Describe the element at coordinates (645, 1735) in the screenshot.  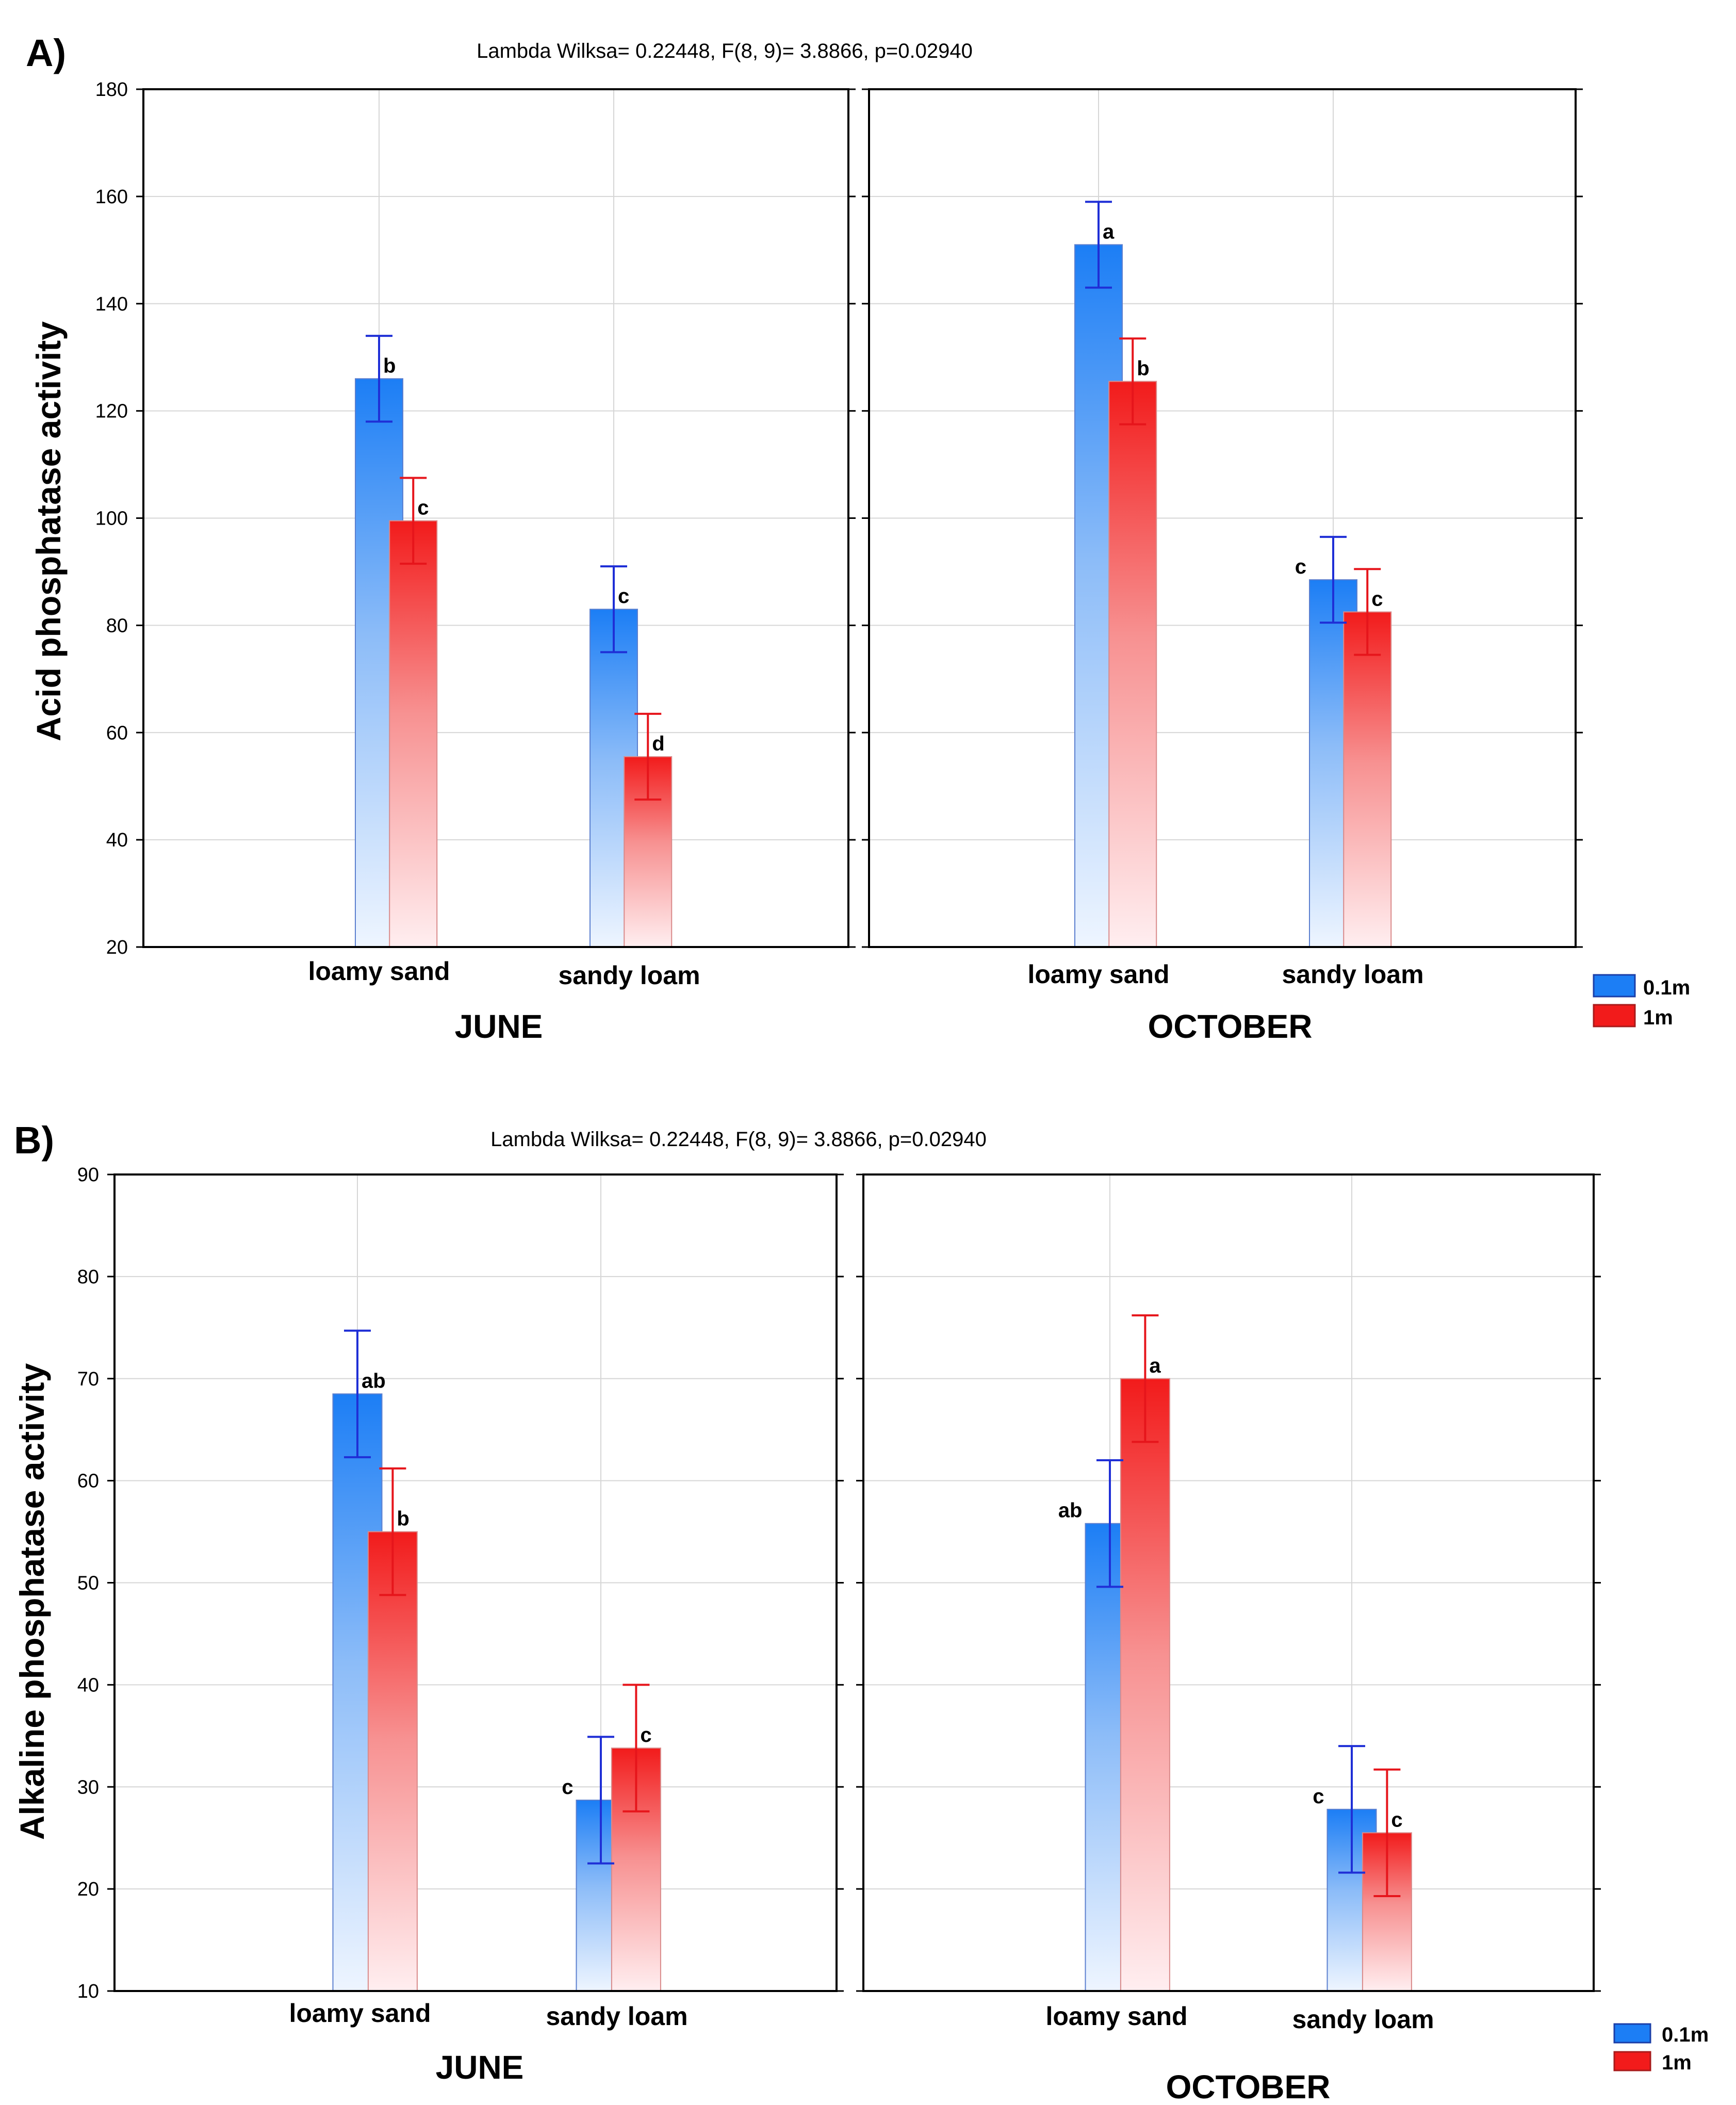
I see `significance-letter-june-sandy-loam-1m: c` at that location.